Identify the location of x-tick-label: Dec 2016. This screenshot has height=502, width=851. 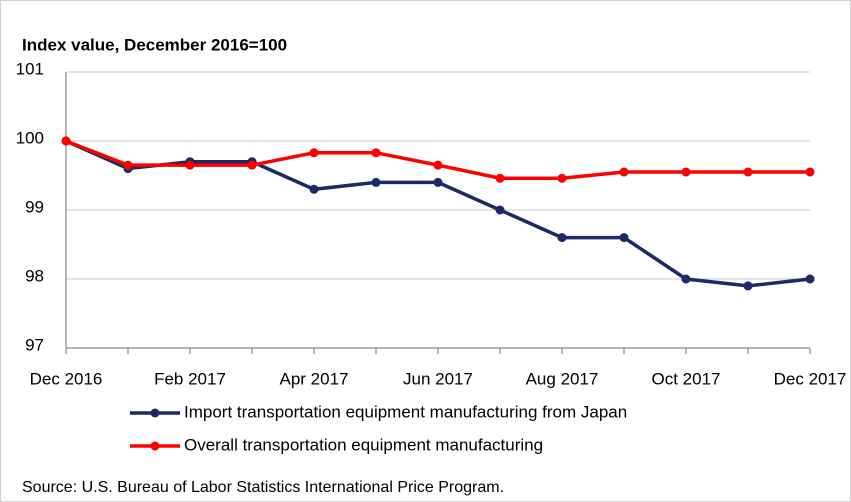
(66, 378).